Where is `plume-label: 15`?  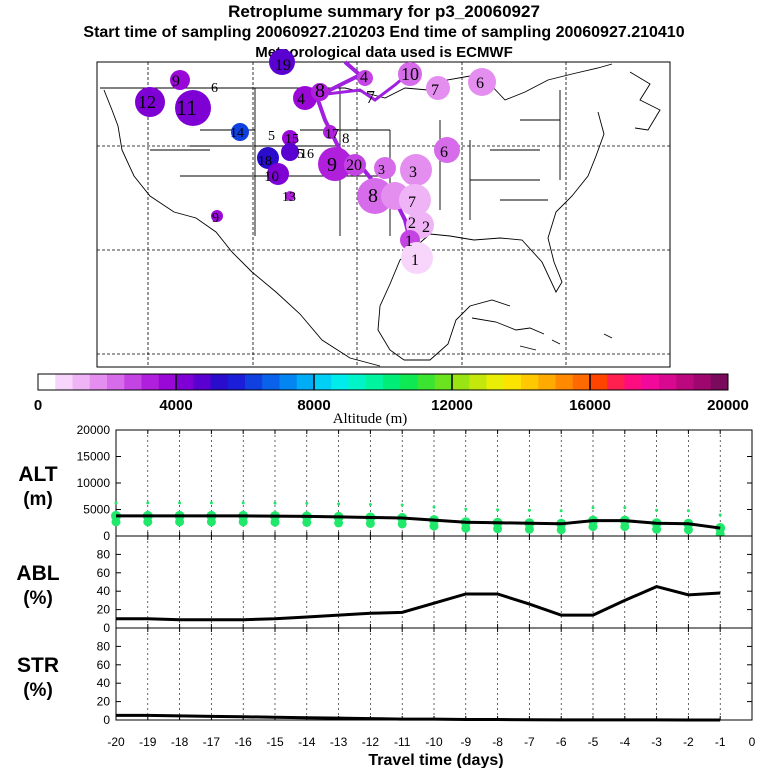 plume-label: 15 is located at coordinates (292, 139).